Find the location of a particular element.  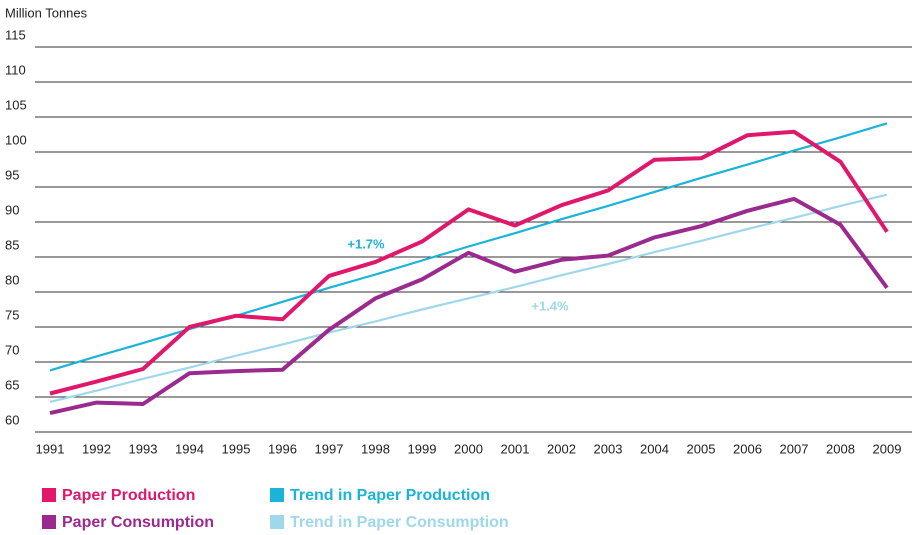

y-tick-label: 85 is located at coordinates (12, 244).